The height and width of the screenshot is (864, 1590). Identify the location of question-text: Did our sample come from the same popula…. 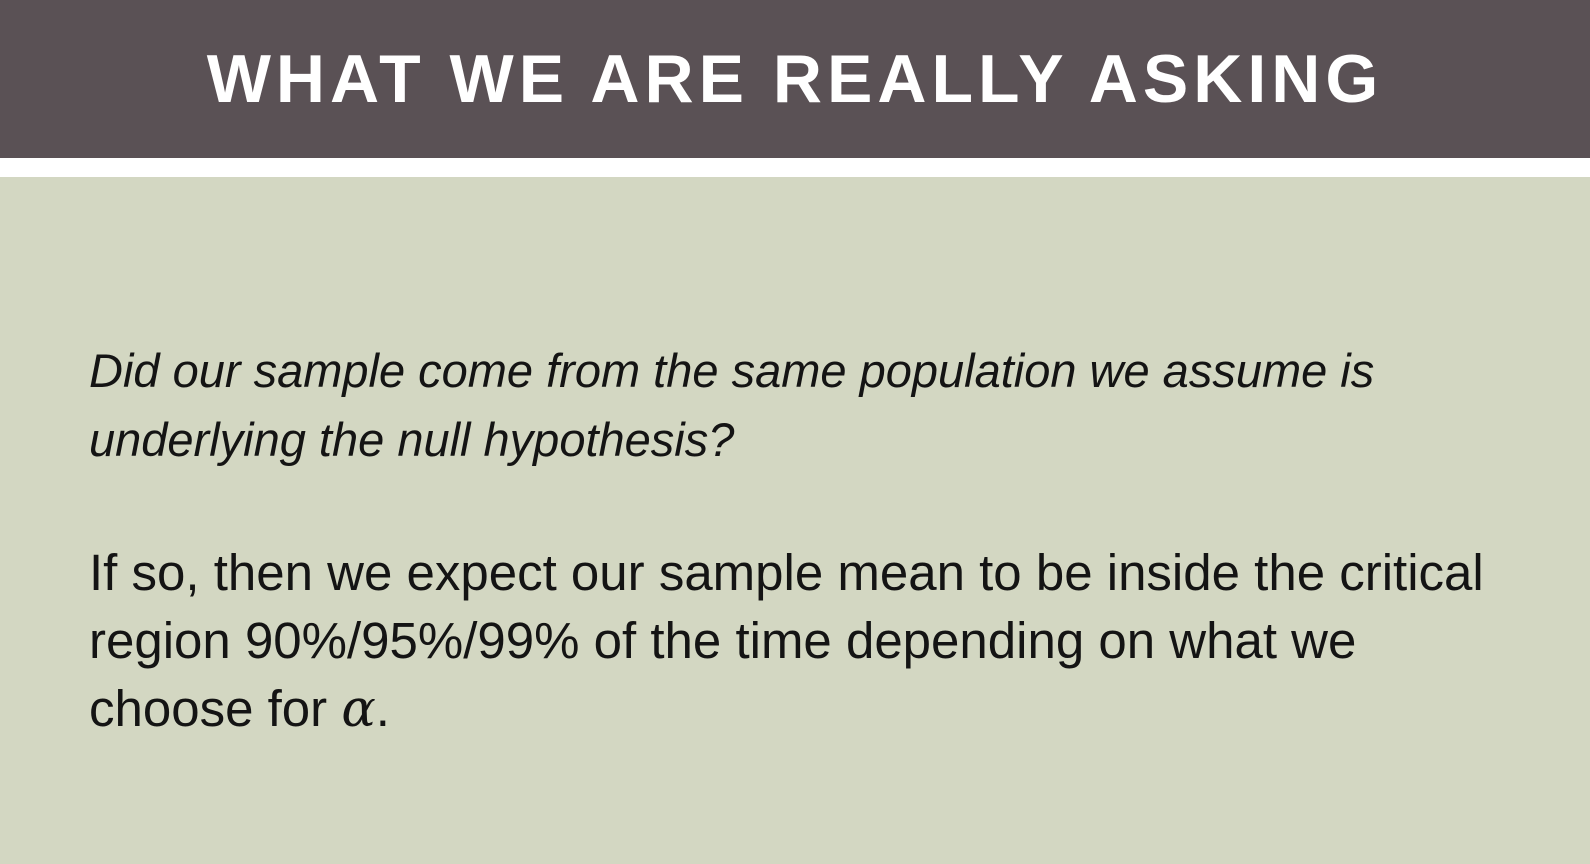
(732, 405).